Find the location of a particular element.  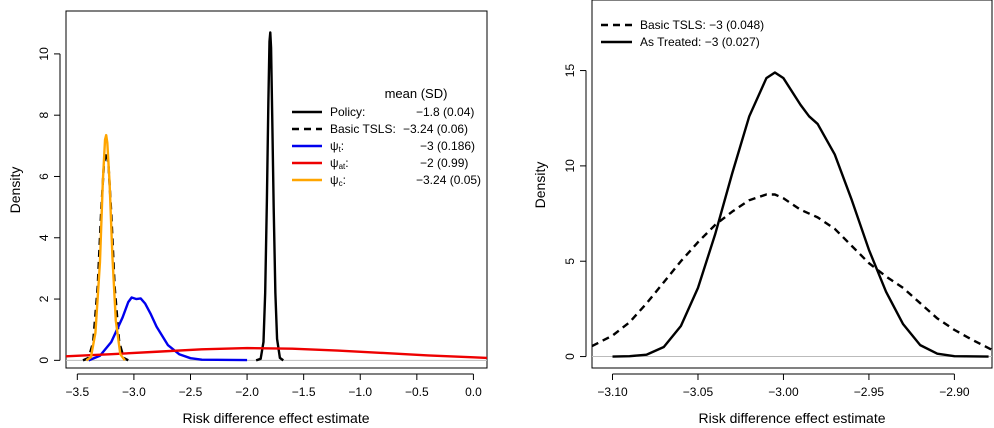

x-tick-label: −3.10 is located at coordinates (612, 392).